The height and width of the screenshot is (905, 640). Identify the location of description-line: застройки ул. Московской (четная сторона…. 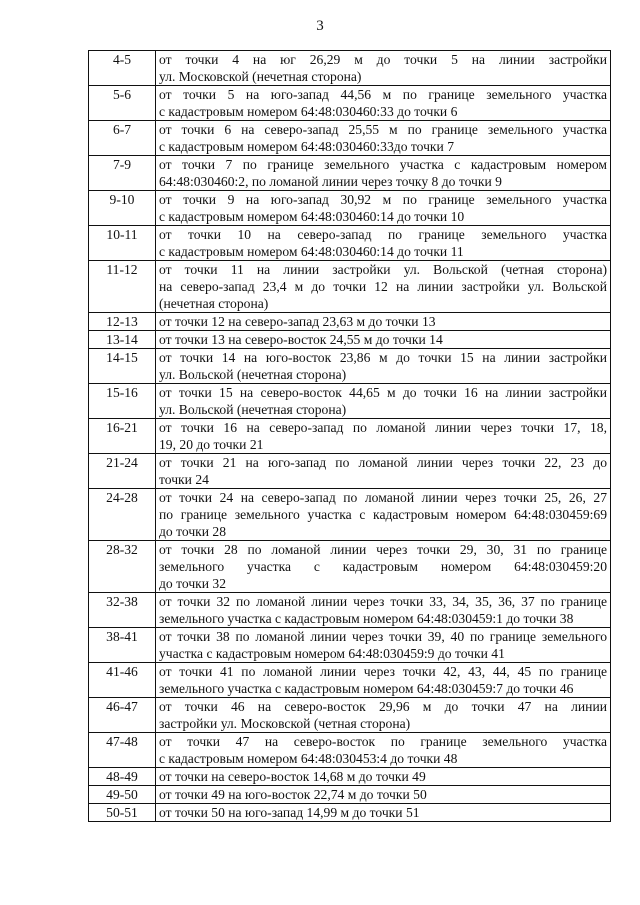
(285, 723).